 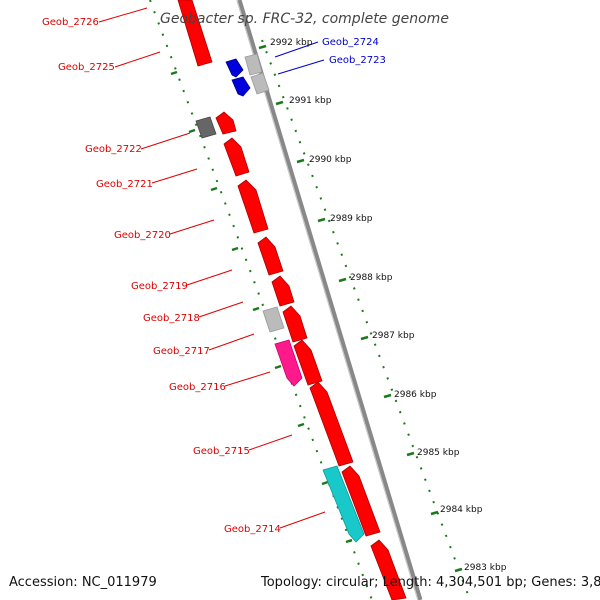 What do you see at coordinates (415, 395) in the screenshot?
I see `kbp-label: 2986 kbp` at bounding box center [415, 395].